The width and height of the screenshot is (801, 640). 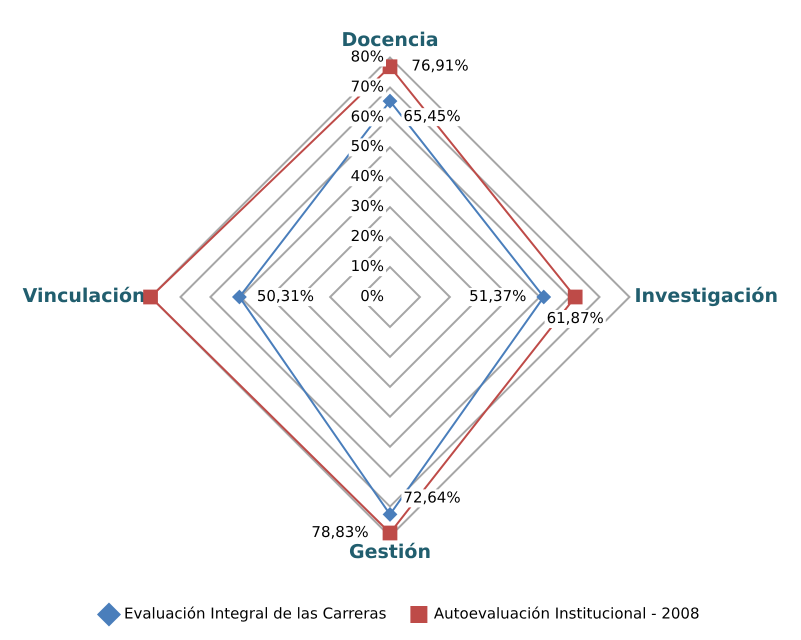 I want to click on legend-label: Autoevaluación Institucional - 2008, so click(x=567, y=613).